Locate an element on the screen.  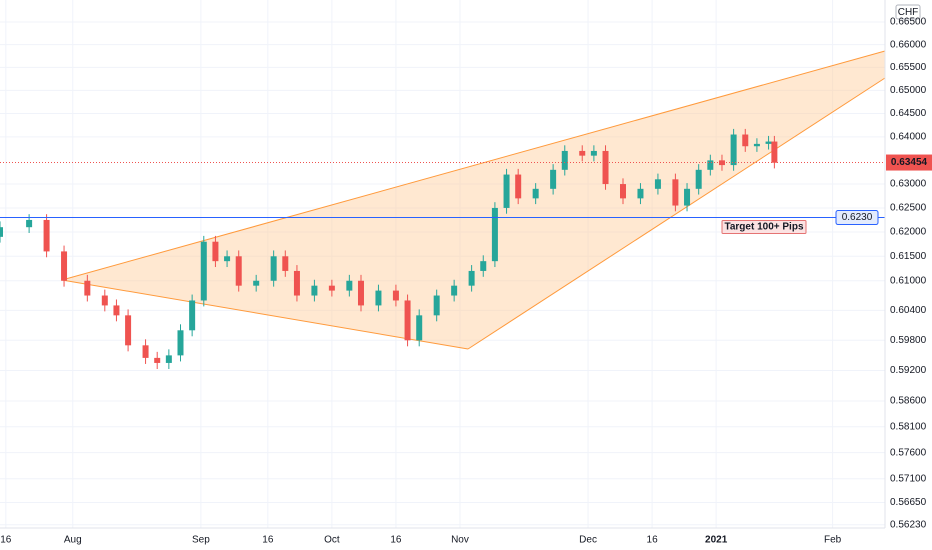
y-tick-label: 0.58100 is located at coordinates (908, 426).